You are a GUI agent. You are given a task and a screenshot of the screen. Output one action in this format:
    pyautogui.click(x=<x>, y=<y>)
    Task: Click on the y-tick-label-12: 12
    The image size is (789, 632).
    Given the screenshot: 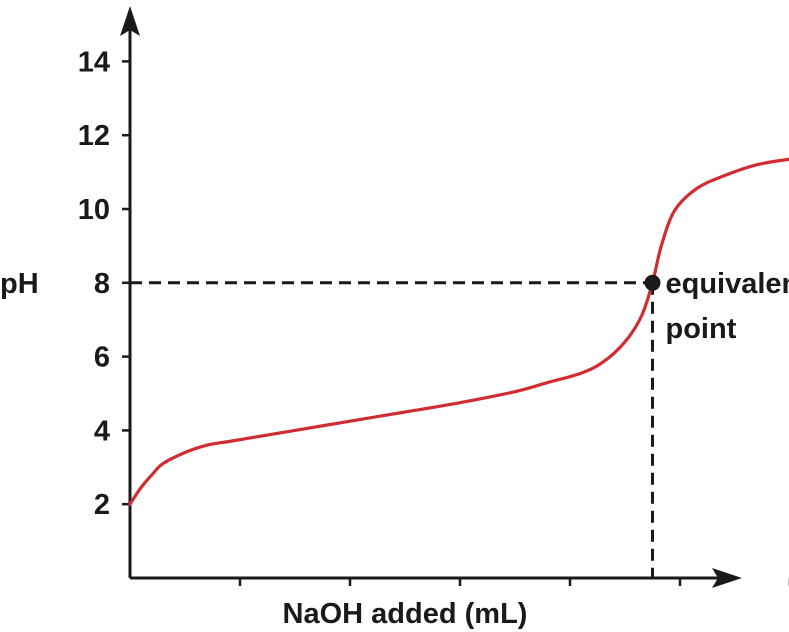 What is the action you would take?
    pyautogui.click(x=94, y=136)
    